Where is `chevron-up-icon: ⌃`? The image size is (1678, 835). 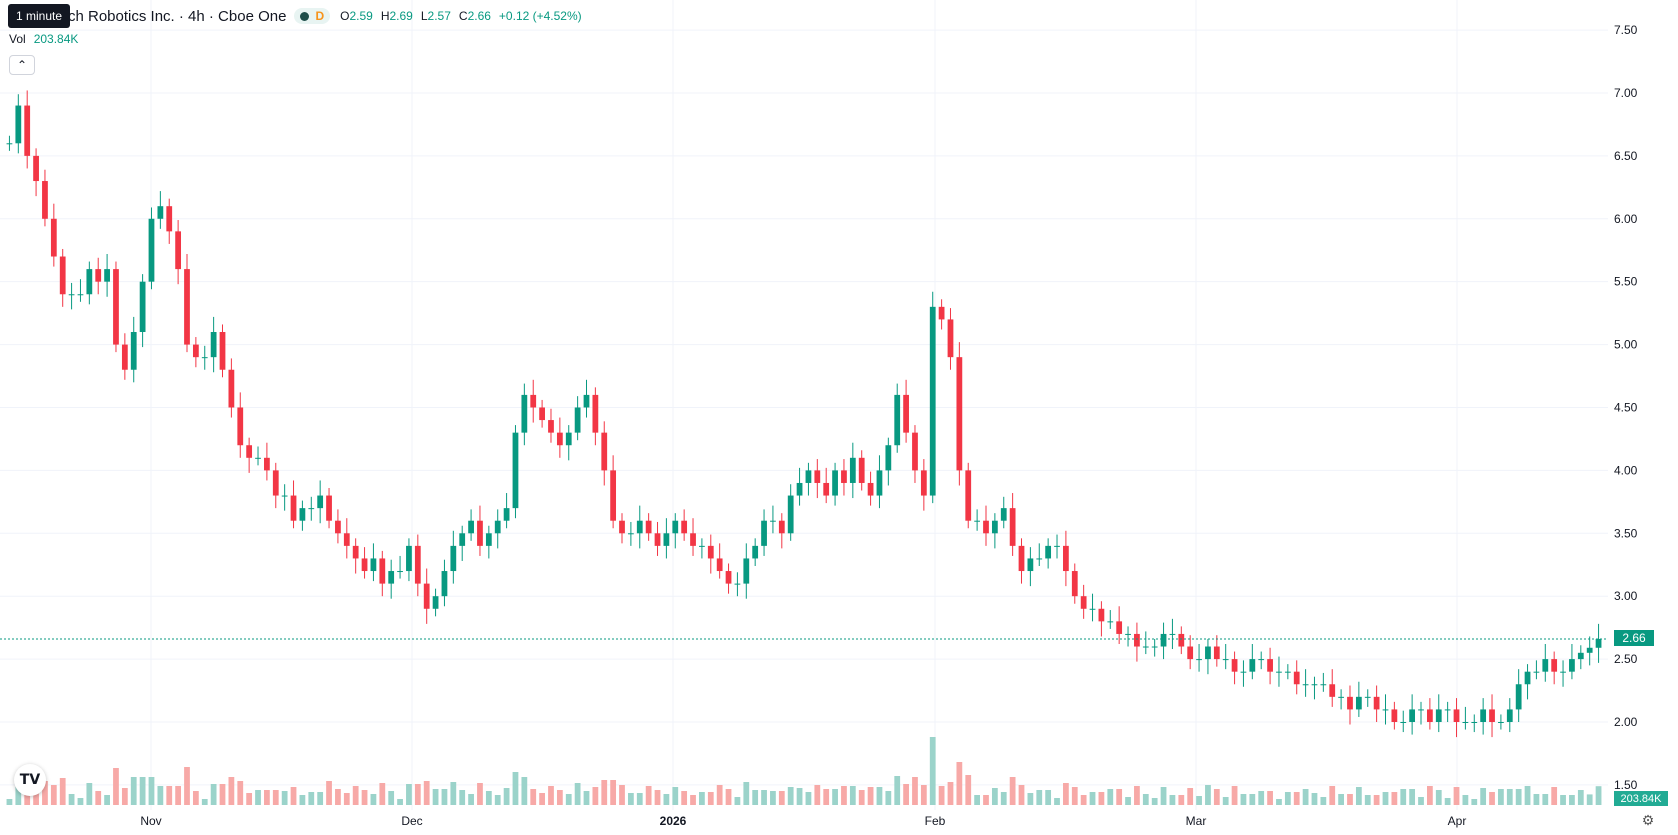 chevron-up-icon: ⌃ is located at coordinates (22, 65).